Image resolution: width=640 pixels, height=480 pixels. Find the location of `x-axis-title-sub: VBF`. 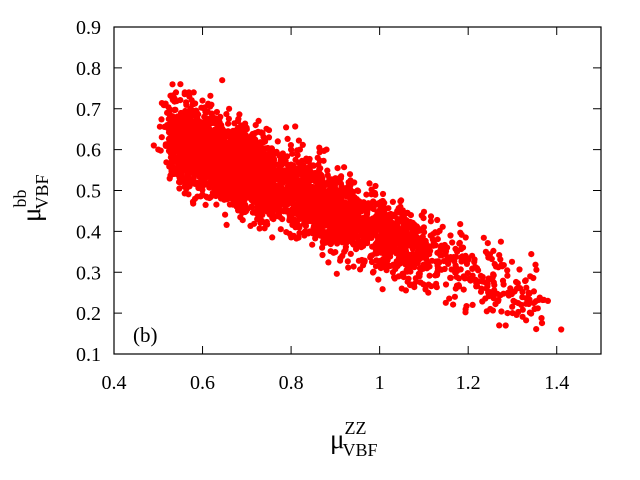

x-axis-title-sub: VBF is located at coordinates (359, 450).